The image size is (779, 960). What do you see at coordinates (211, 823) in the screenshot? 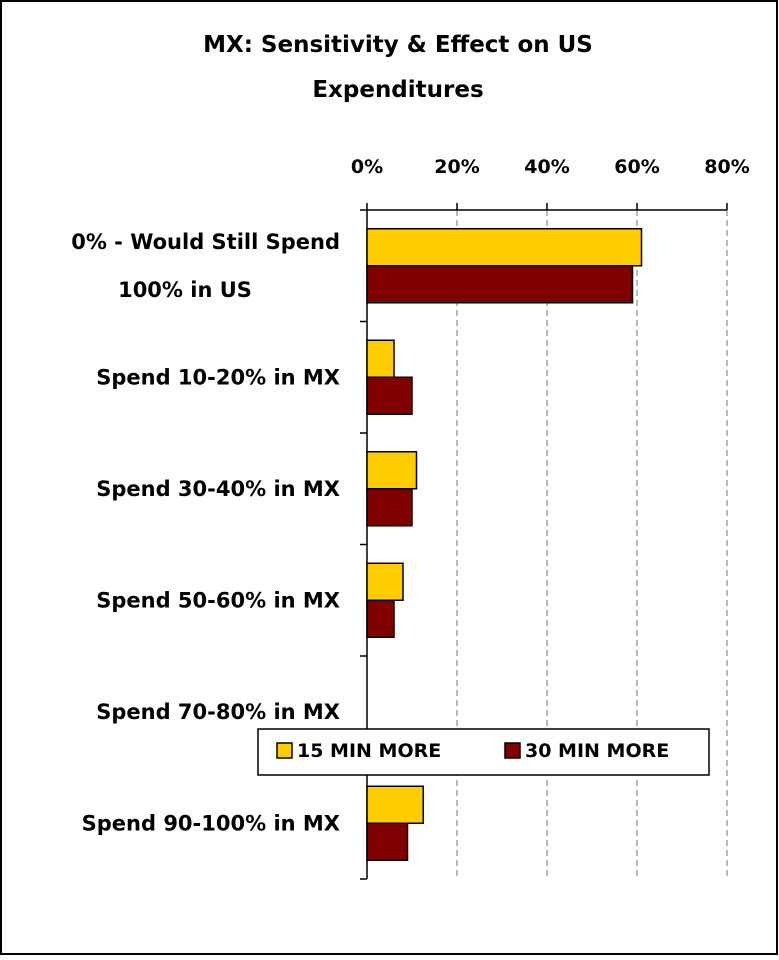
I see `category-label-5-line-0: Spend 90-100% in MX` at bounding box center [211, 823].